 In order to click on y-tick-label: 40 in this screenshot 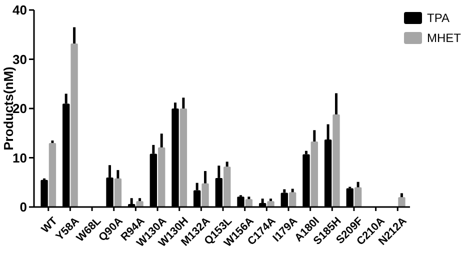, I will do `click(19, 10)`.